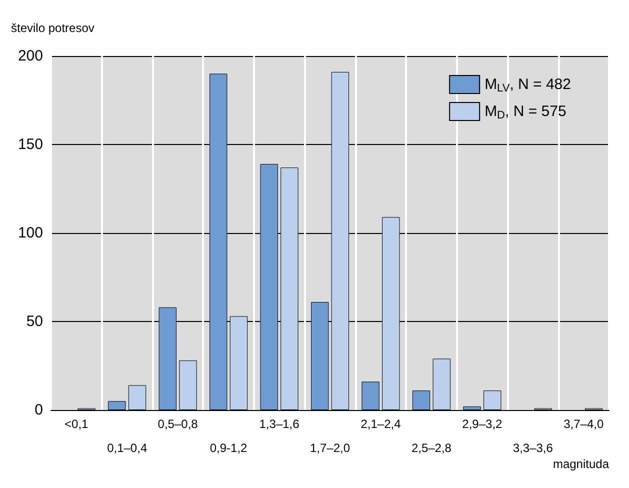 Image resolution: width=629 pixels, height=488 pixels. I want to click on x-axis-title: magnituda, so click(581, 464).